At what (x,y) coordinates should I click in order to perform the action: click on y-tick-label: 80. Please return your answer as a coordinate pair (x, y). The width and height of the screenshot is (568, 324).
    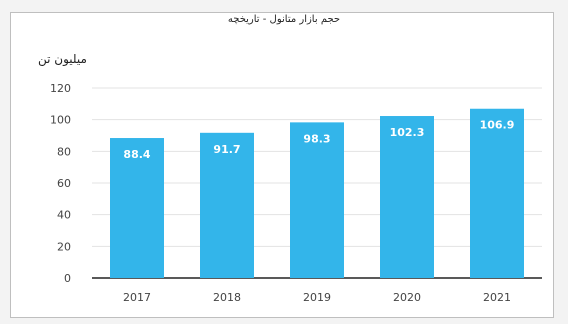
    Looking at the image, I should click on (64, 151).